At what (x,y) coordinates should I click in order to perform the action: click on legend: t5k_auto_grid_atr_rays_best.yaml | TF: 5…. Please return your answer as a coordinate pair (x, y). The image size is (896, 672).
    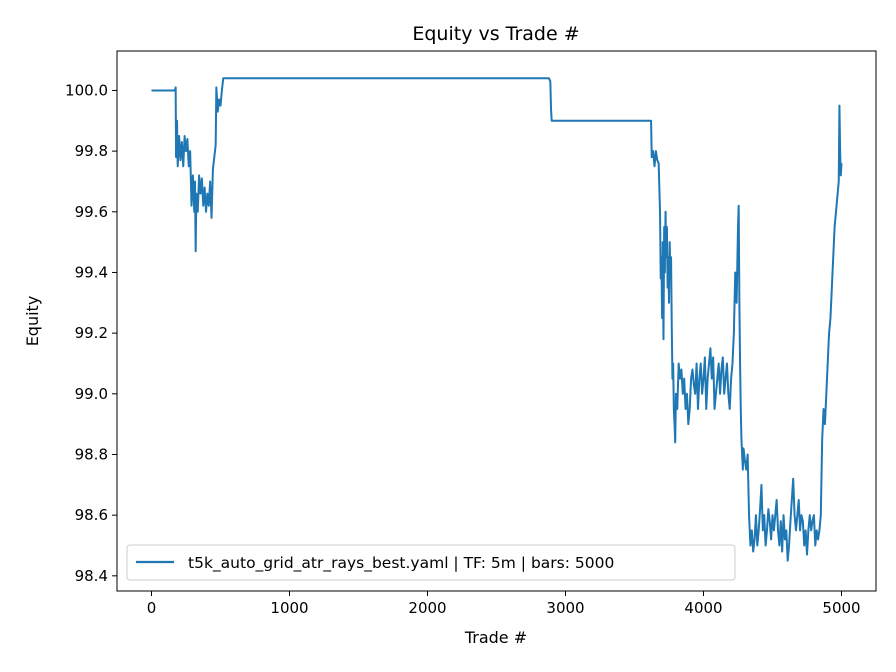
    Looking at the image, I should click on (431, 562).